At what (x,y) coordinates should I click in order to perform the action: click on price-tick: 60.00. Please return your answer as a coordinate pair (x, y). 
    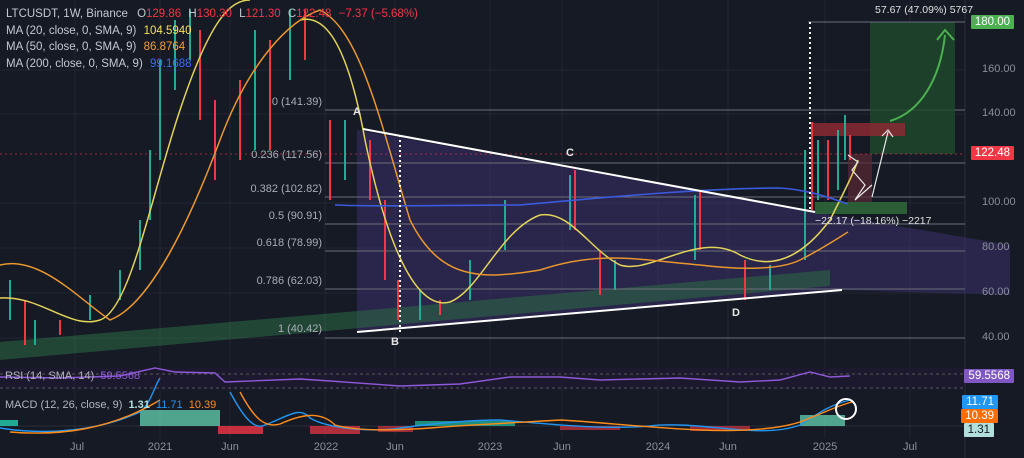
    Looking at the image, I should click on (996, 292).